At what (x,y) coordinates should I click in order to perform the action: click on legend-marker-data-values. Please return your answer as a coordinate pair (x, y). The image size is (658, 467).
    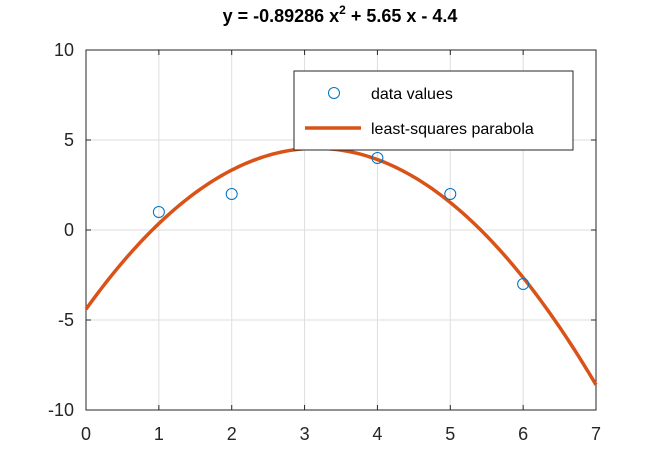
    Looking at the image, I should click on (334, 93).